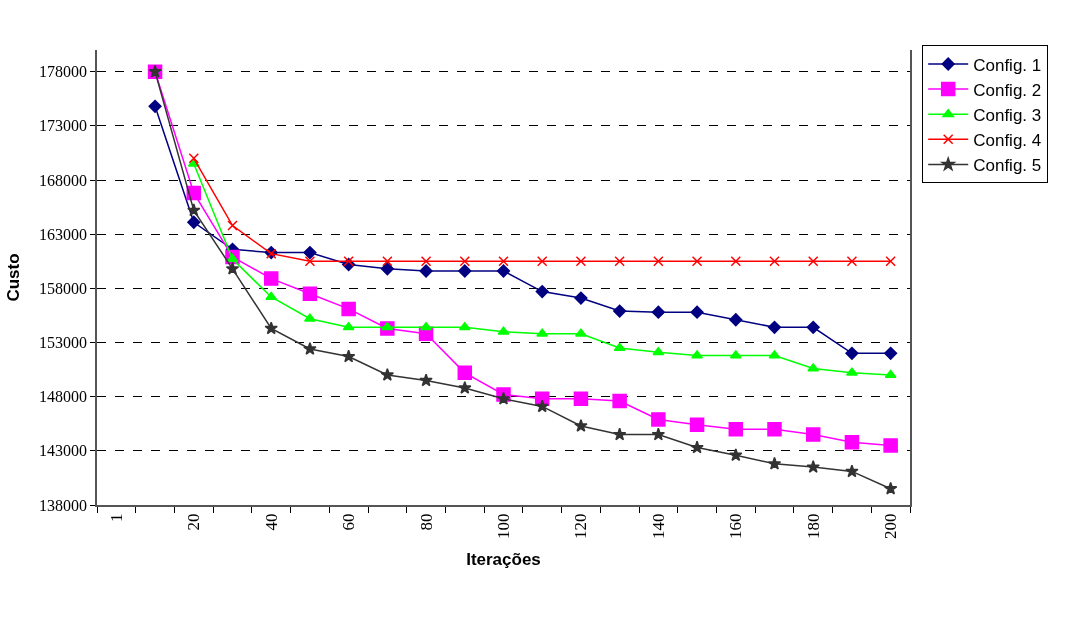 This screenshot has height=617, width=1082. I want to click on legend-label: Config. 2, so click(1007, 90).